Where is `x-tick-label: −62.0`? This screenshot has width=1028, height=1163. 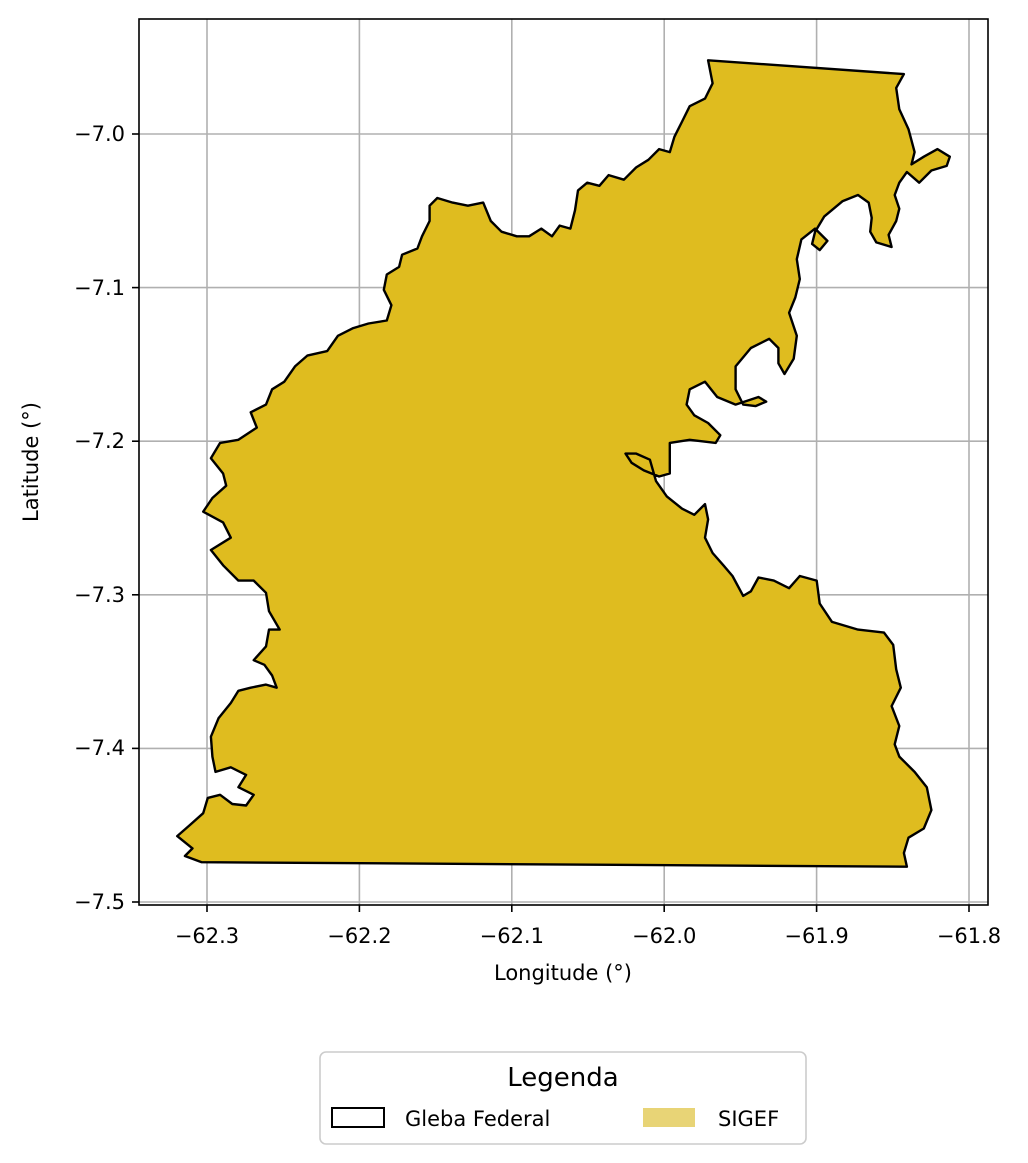
x-tick-label: −62.0 is located at coordinates (664, 936).